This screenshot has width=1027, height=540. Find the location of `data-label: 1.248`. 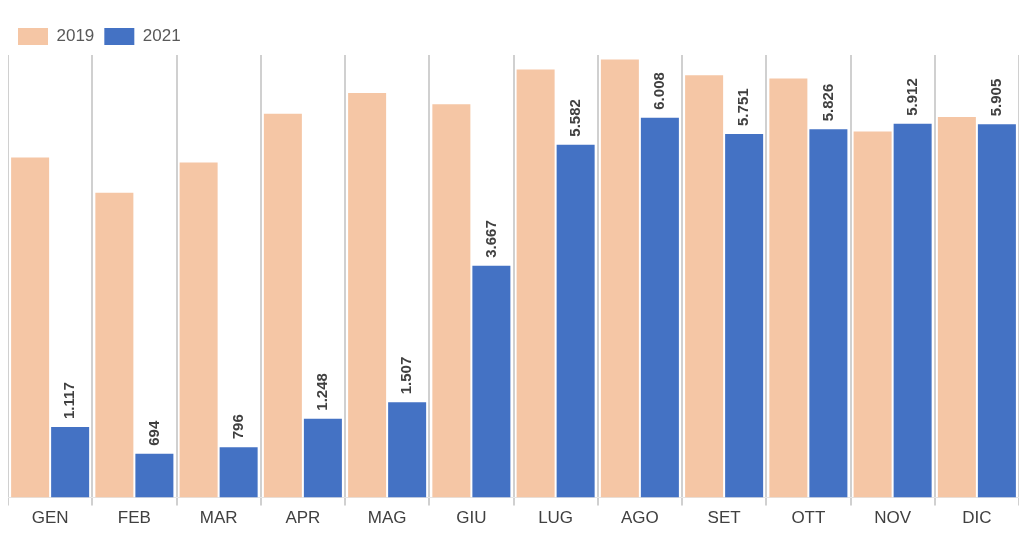

data-label: 1.248 is located at coordinates (322, 392).